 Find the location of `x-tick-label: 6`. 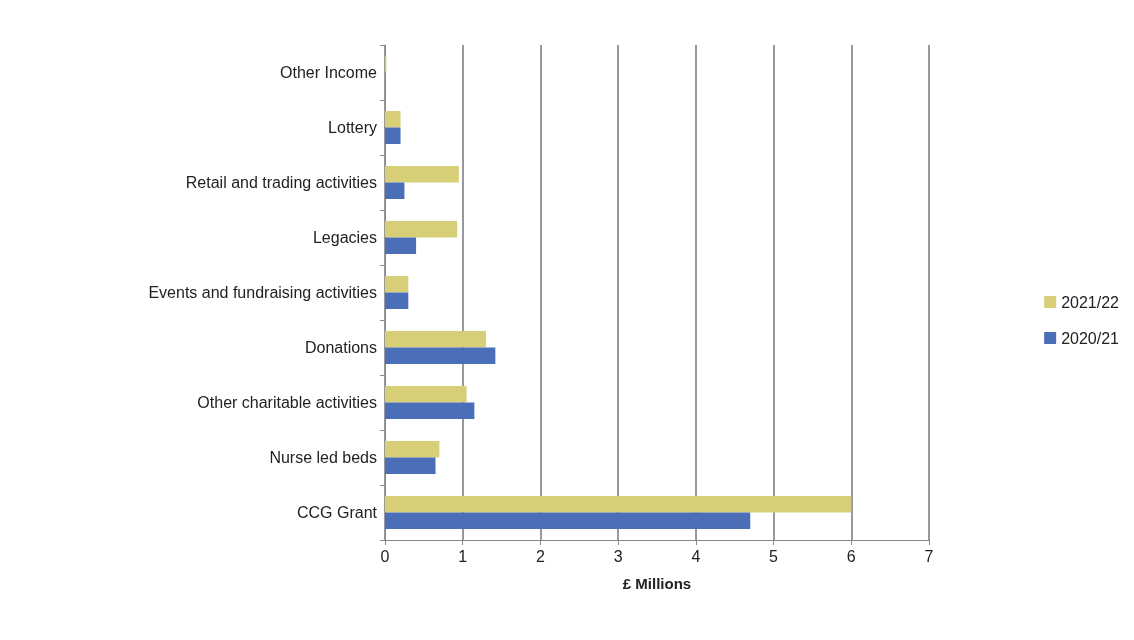

x-tick-label: 6 is located at coordinates (851, 556).